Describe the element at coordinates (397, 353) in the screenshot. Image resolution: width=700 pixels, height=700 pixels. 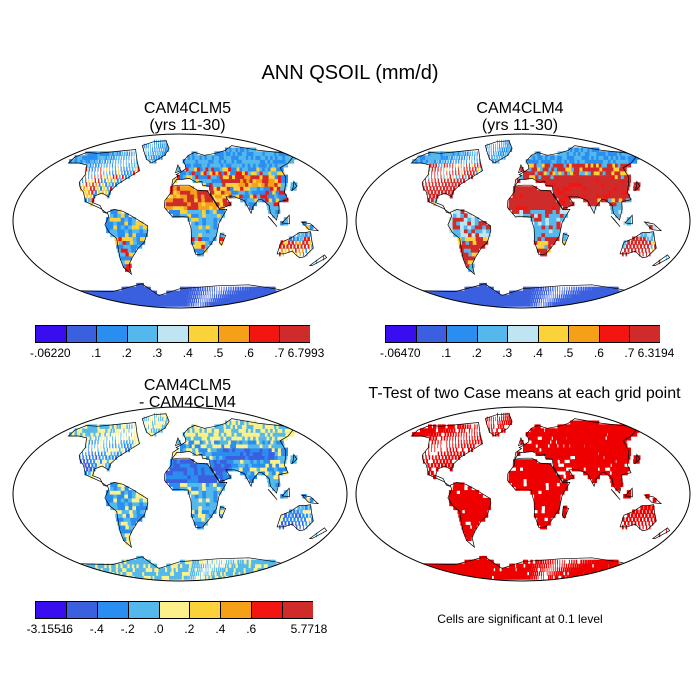
I see `colorbar-tick-label: -.0647` at that location.